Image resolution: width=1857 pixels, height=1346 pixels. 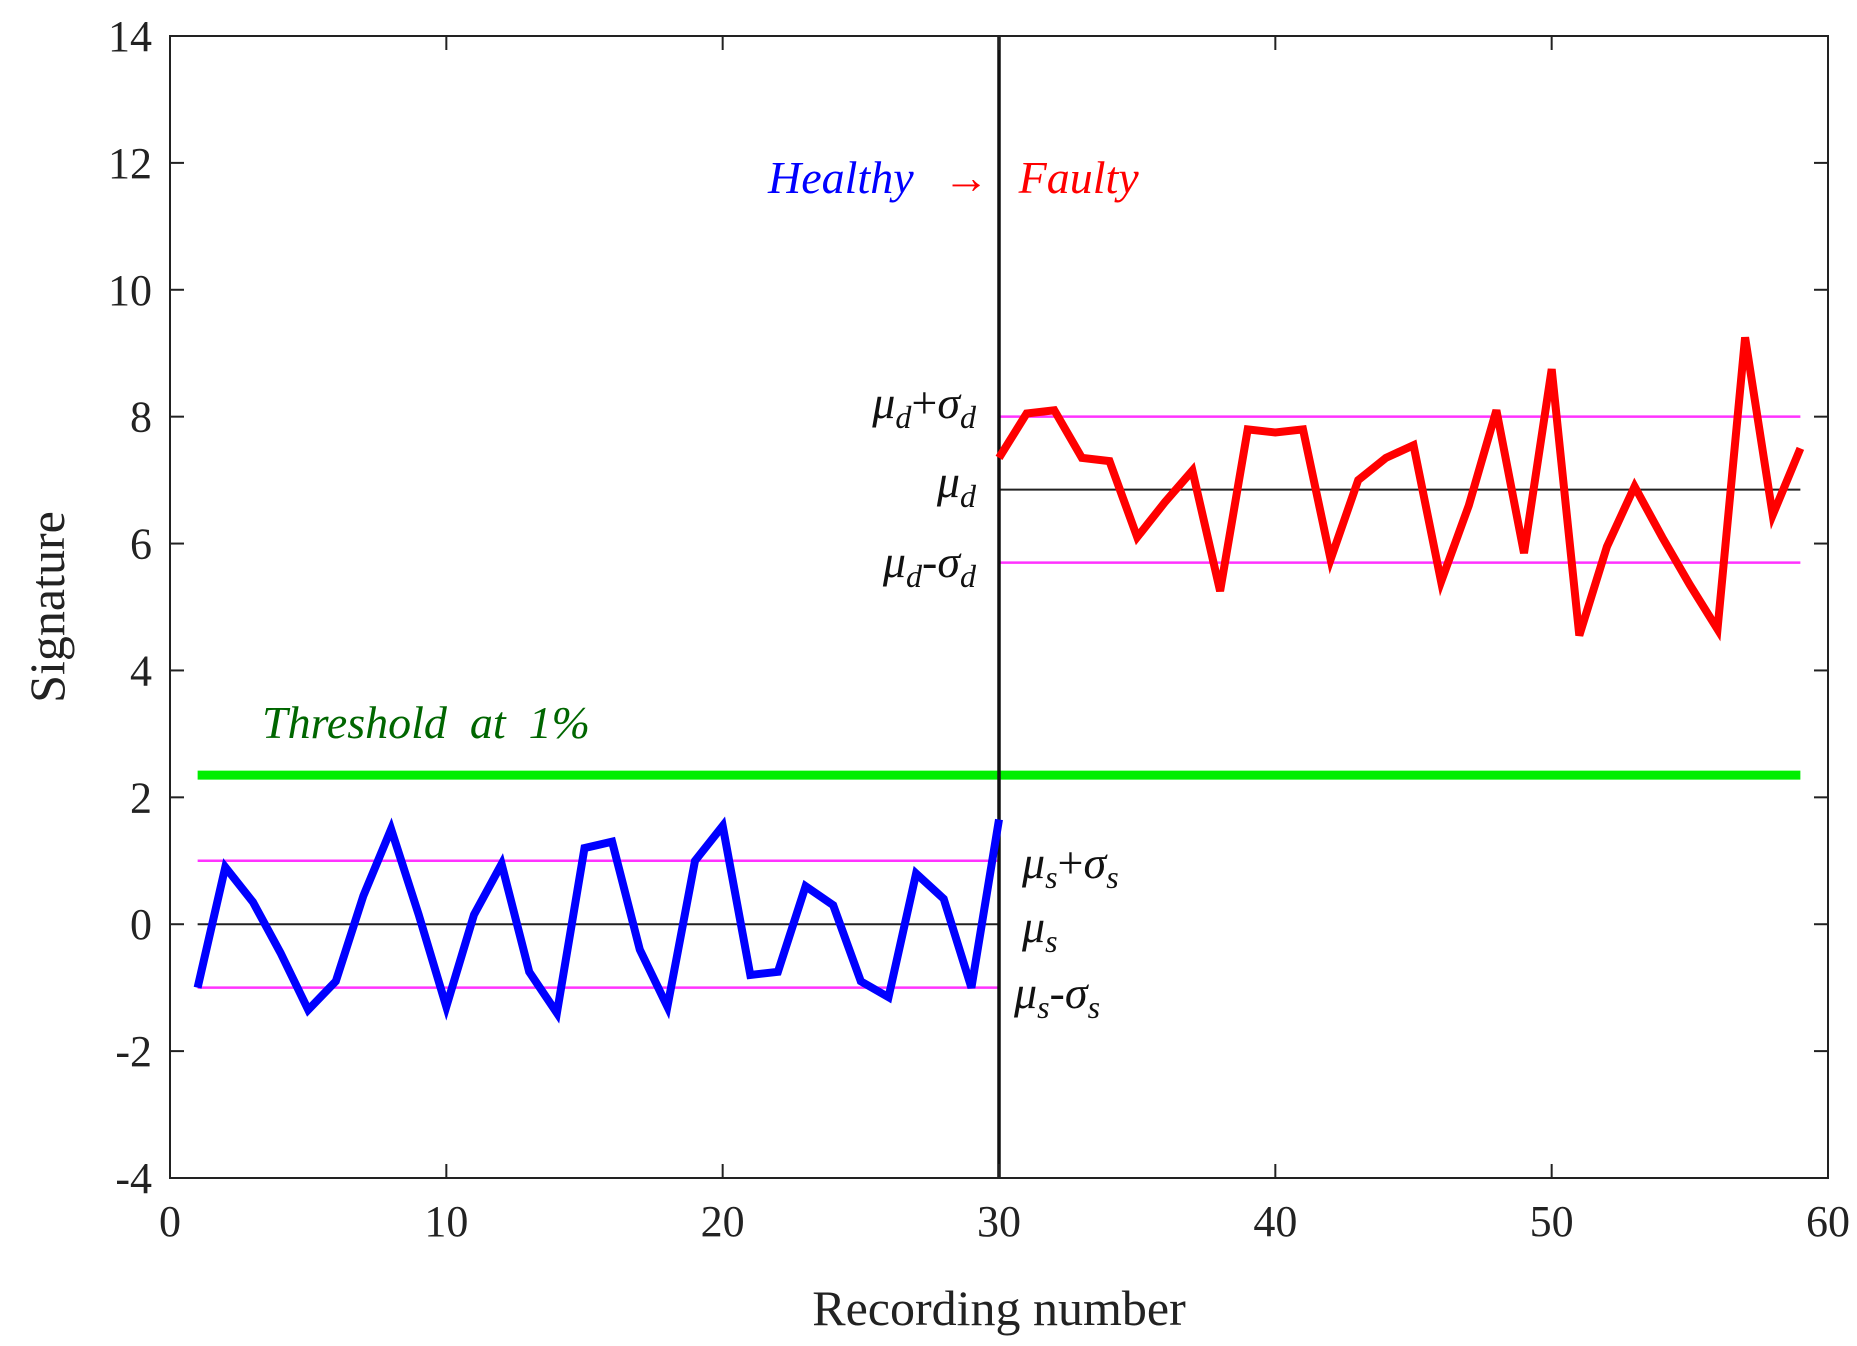 I want to click on healthy-label: Healthy, so click(x=840, y=177).